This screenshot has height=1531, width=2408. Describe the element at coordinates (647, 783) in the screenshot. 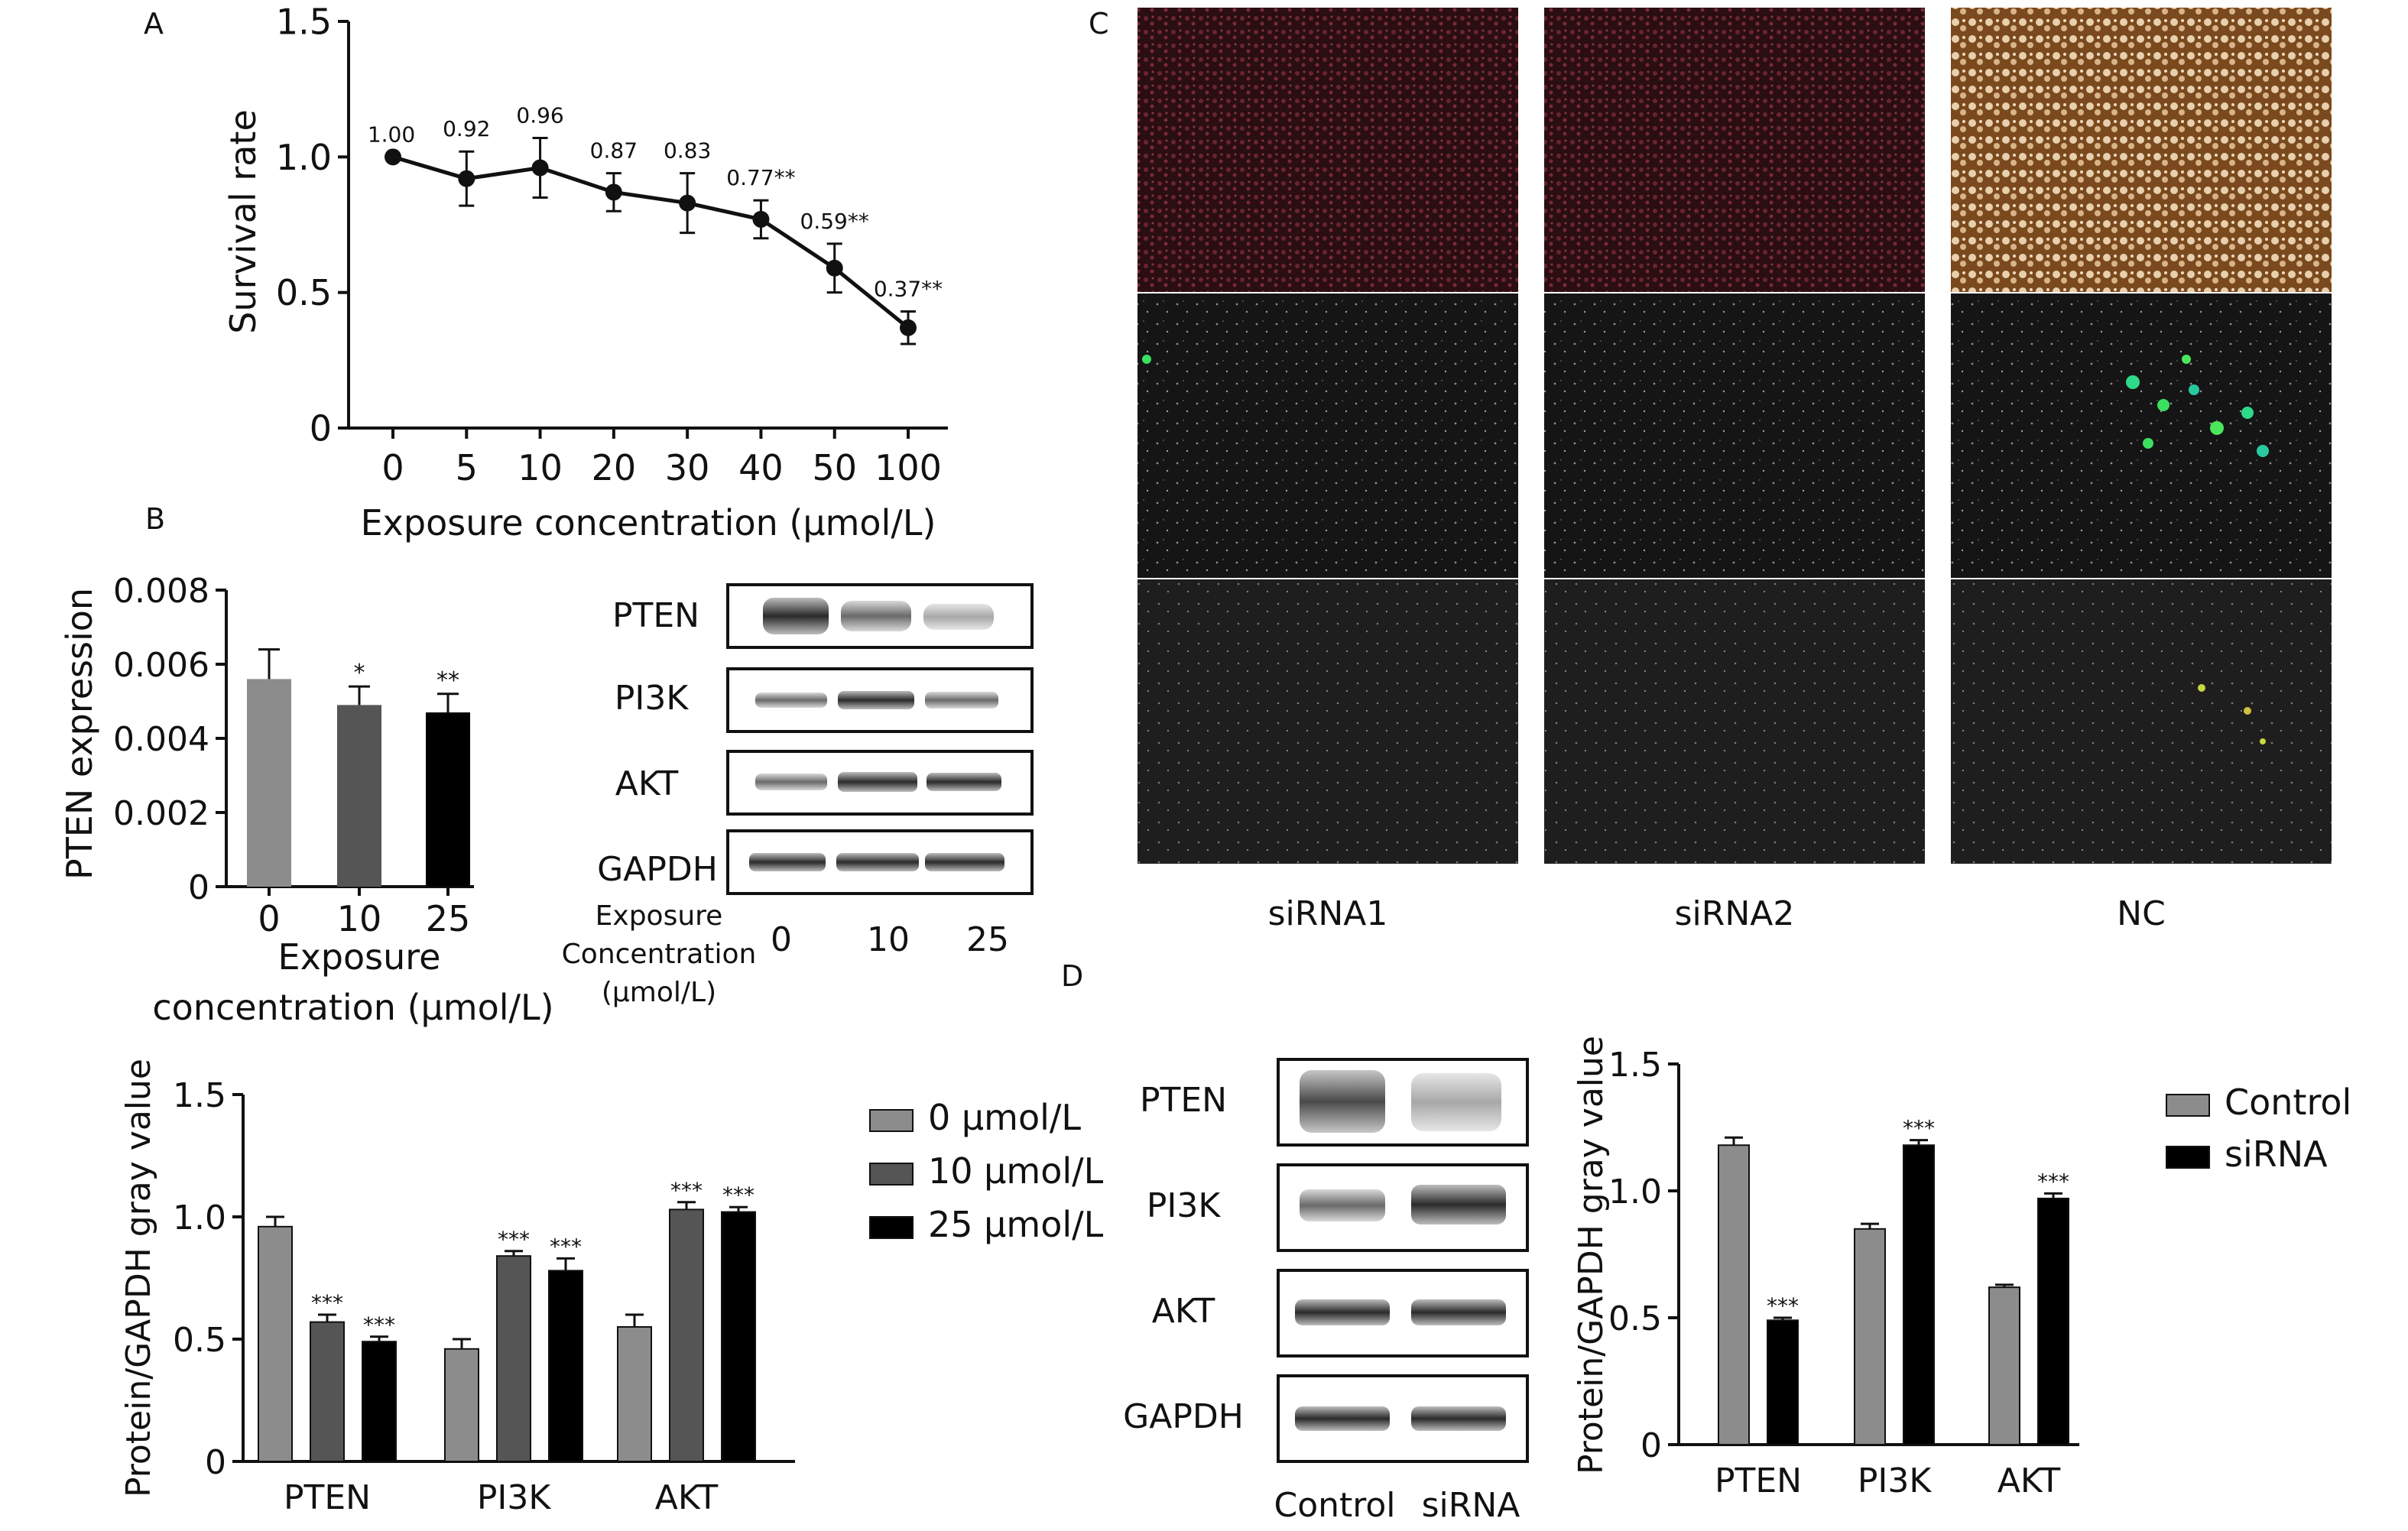

I see `blot-b-row-label: AKT` at that location.